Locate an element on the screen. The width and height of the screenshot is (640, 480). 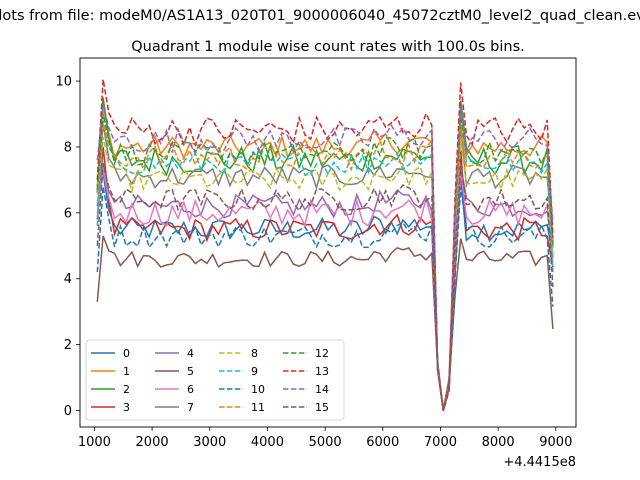
x-tick-label: 4000 is located at coordinates (267, 442).